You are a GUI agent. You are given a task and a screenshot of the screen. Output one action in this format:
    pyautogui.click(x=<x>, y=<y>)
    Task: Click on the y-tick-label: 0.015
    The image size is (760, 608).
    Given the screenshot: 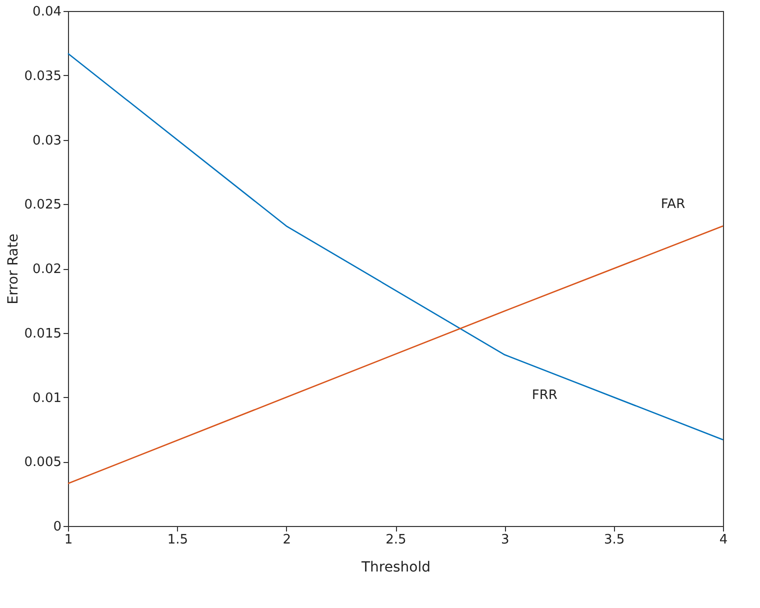 What is the action you would take?
    pyautogui.click(x=43, y=334)
    